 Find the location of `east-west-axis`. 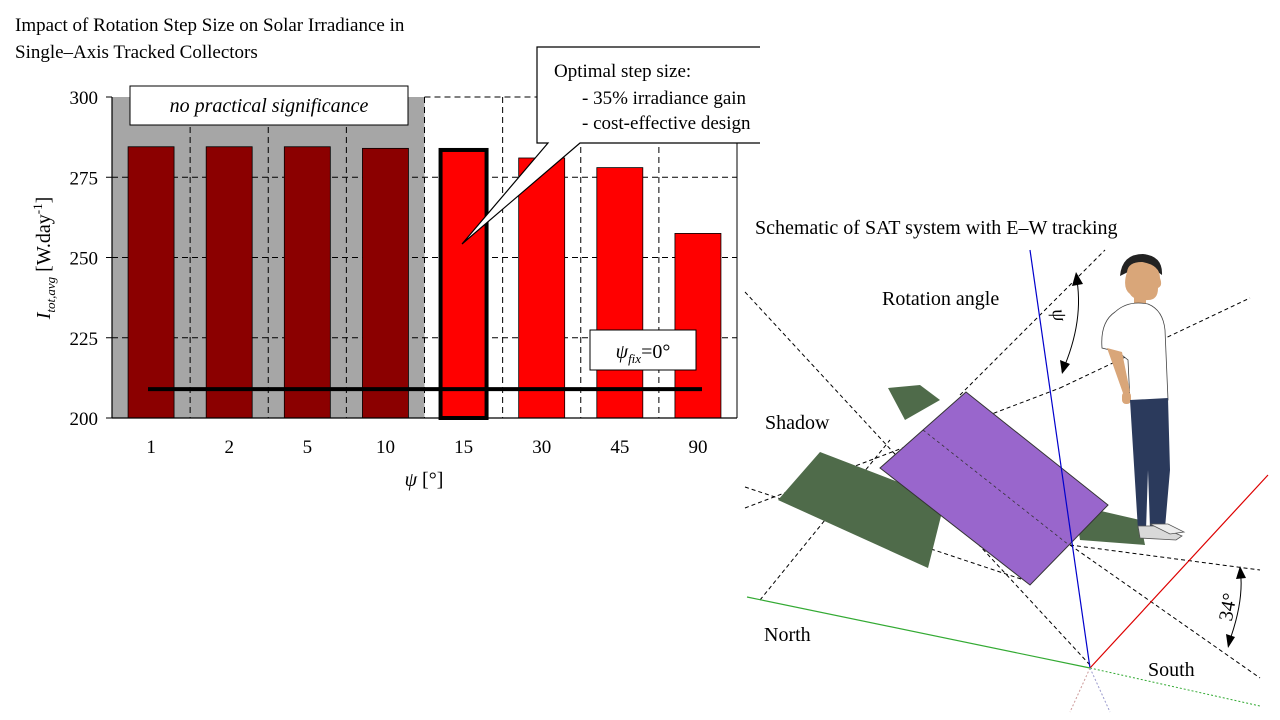

east-west-axis is located at coordinates (1179, 571).